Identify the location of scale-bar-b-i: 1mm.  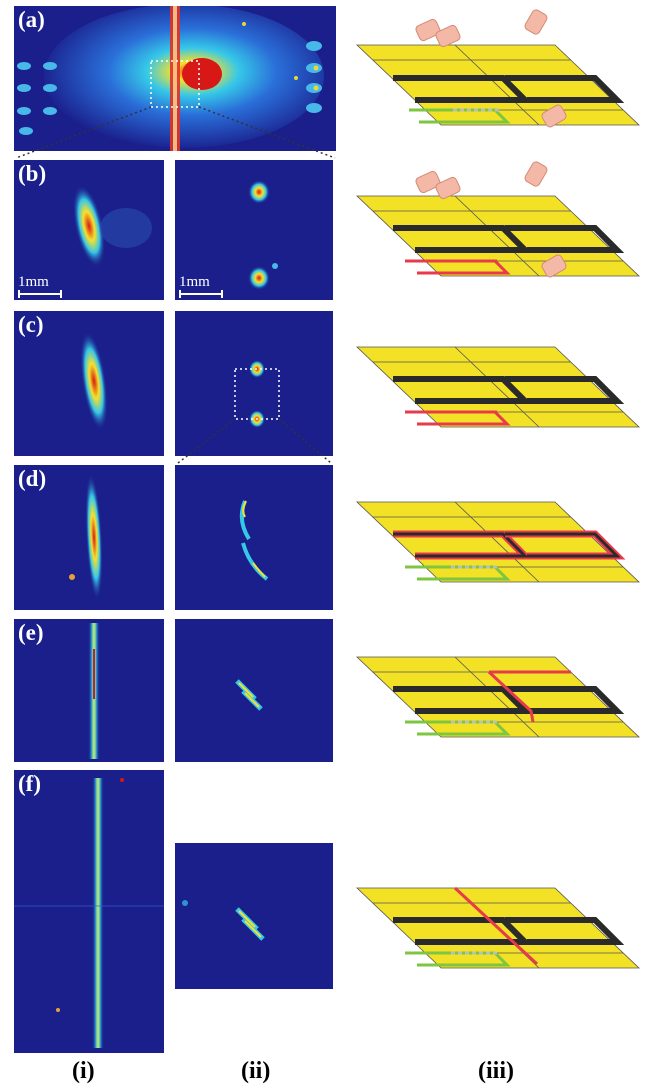
(40, 286).